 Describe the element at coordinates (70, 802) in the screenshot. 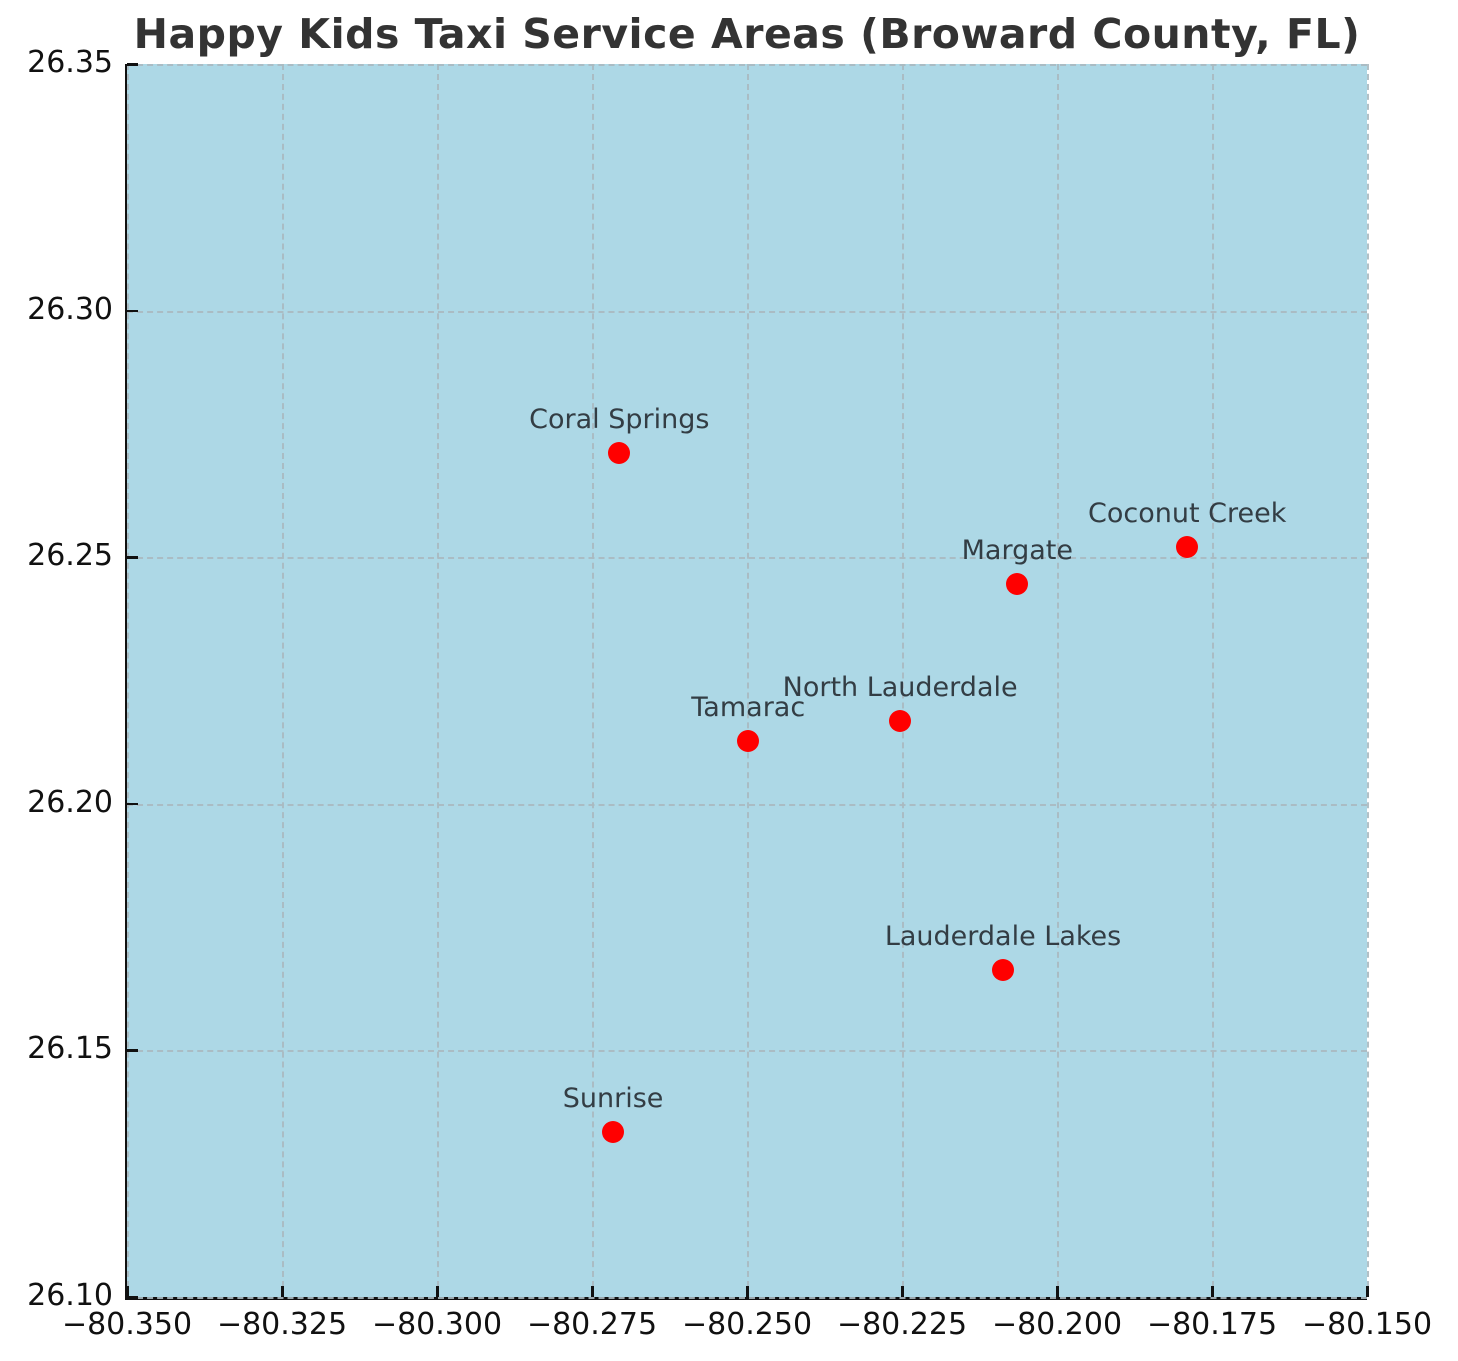

I see `y-tick-label: 26.20` at that location.